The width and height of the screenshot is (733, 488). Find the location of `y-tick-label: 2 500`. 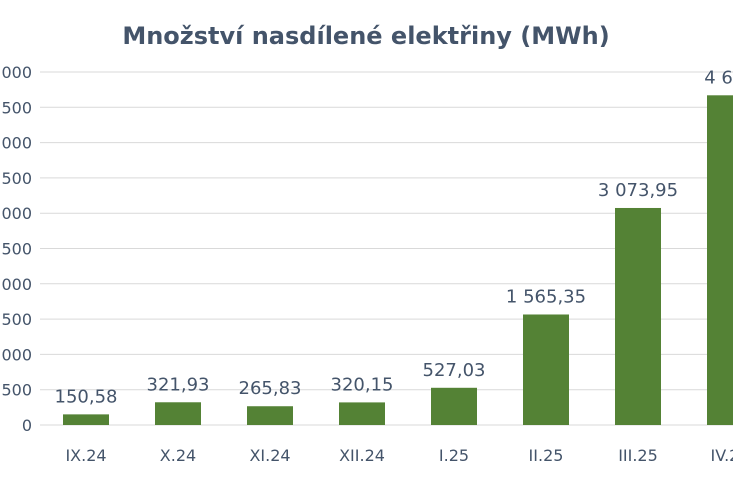

y-tick-label: 2 500 is located at coordinates (16, 249).